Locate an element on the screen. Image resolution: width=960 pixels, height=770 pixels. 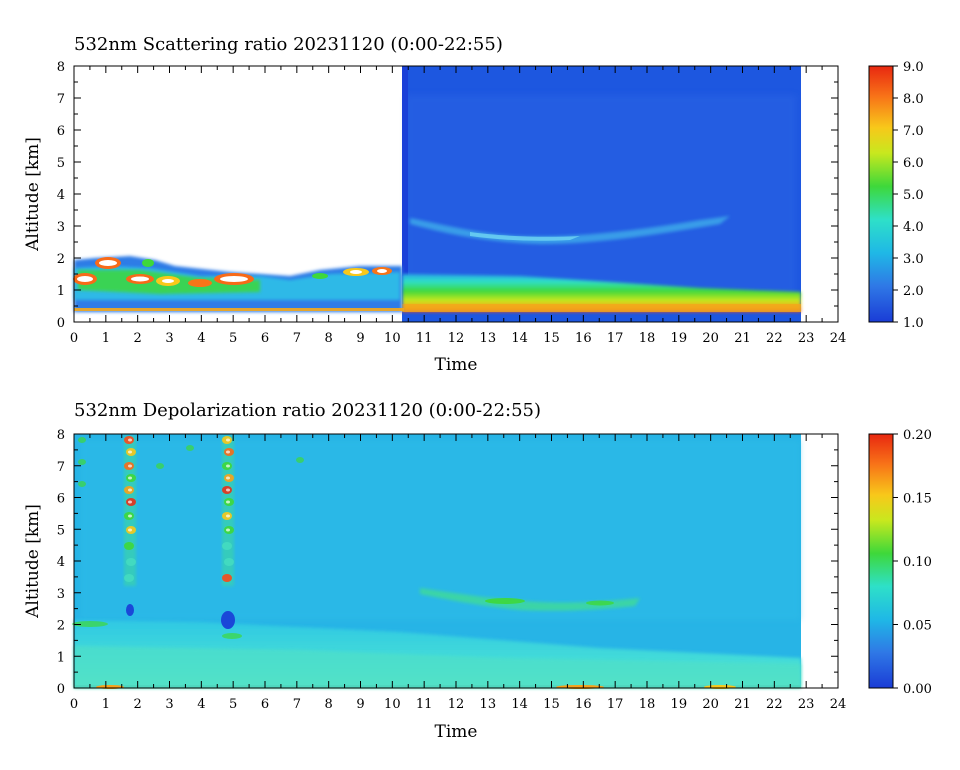
colorbar-label: 8.0 is located at coordinates (913, 99).